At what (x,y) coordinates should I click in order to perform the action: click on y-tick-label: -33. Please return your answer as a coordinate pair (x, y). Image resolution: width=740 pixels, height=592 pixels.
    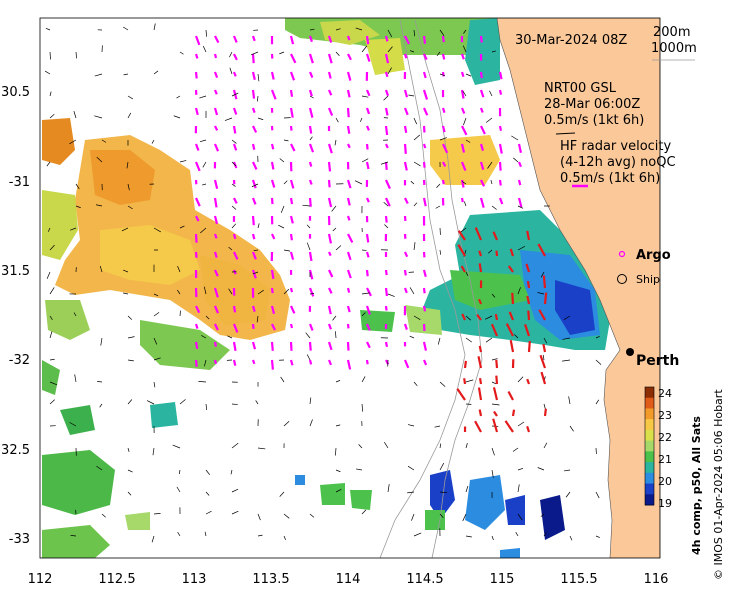
    Looking at the image, I should click on (19, 539).